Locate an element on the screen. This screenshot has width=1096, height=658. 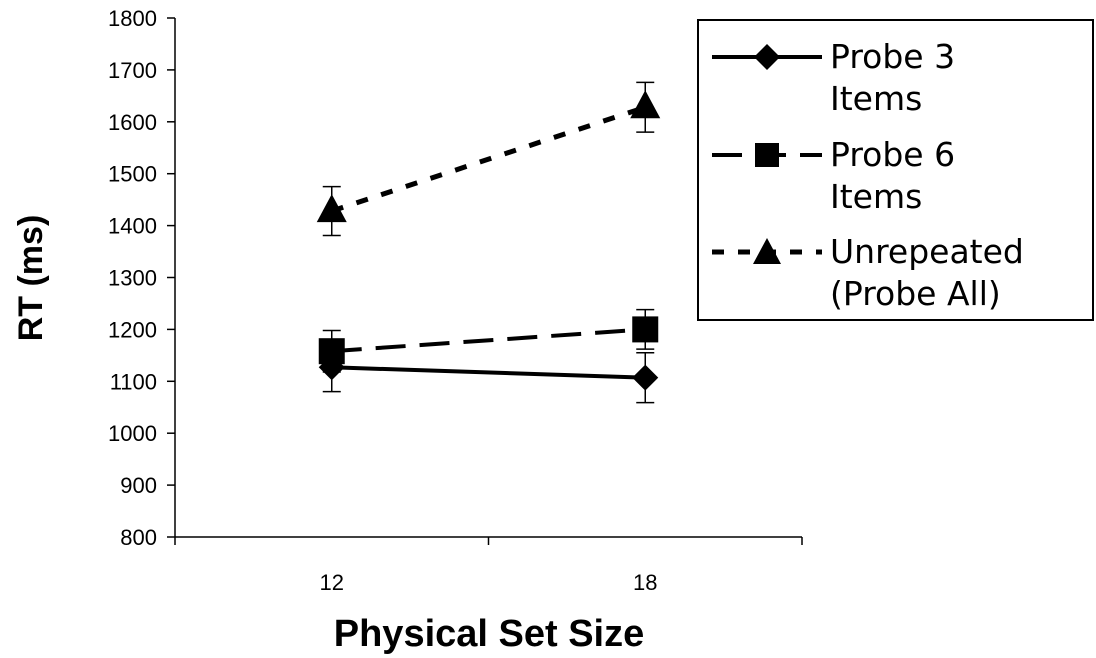
y-tick-label: 1600 is located at coordinates (132, 122).